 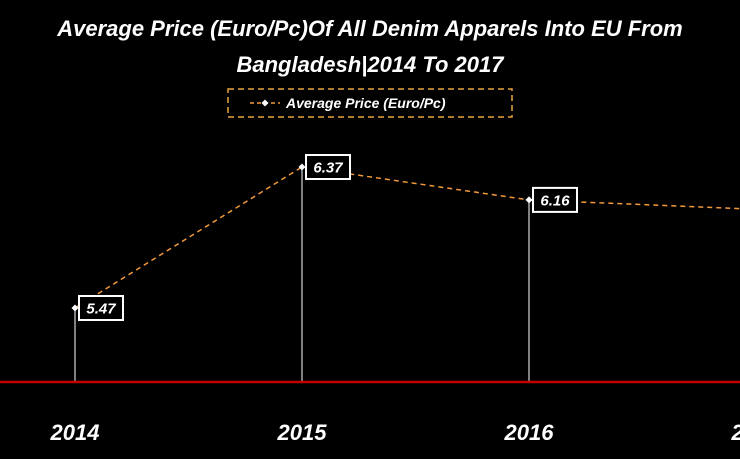 What do you see at coordinates (529, 200) in the screenshot?
I see `data-point-2016` at bounding box center [529, 200].